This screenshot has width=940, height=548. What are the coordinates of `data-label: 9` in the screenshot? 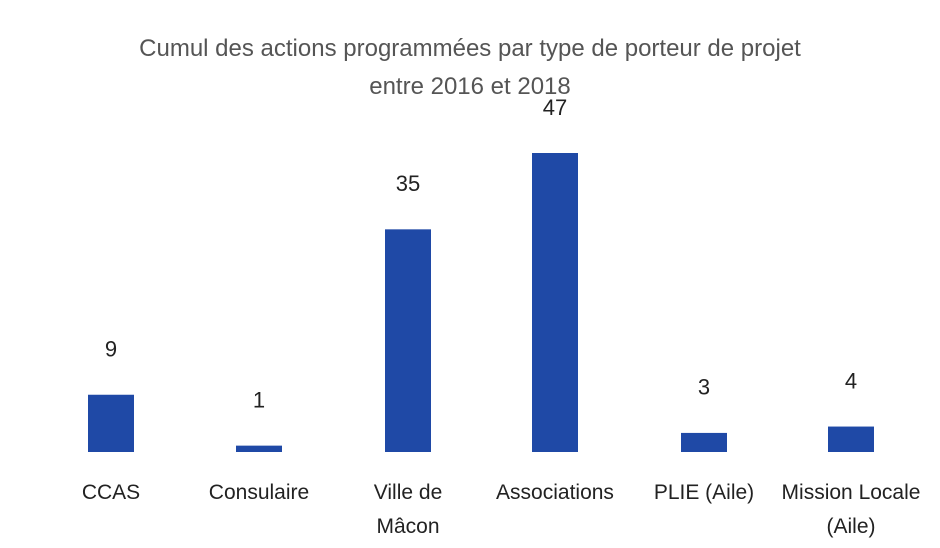 It's located at (111, 349).